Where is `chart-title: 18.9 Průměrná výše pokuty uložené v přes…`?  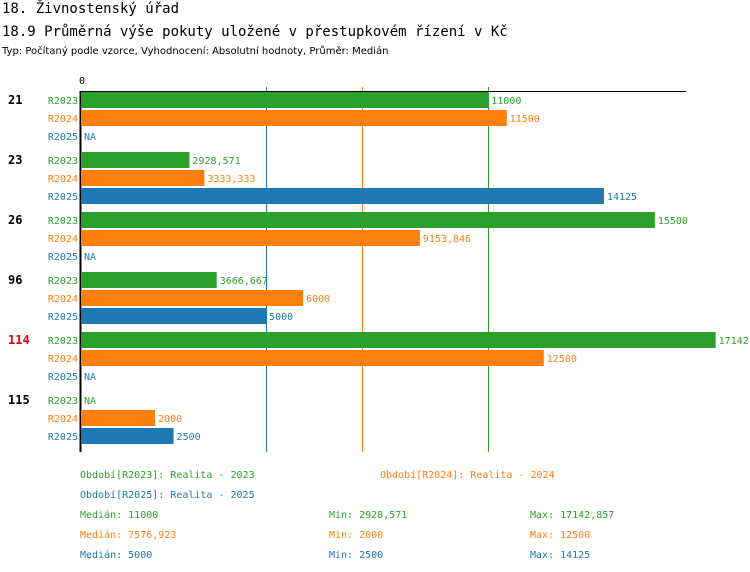 chart-title: 18.9 Průměrná výše pokuty uložené v přes… is located at coordinates (255, 32).